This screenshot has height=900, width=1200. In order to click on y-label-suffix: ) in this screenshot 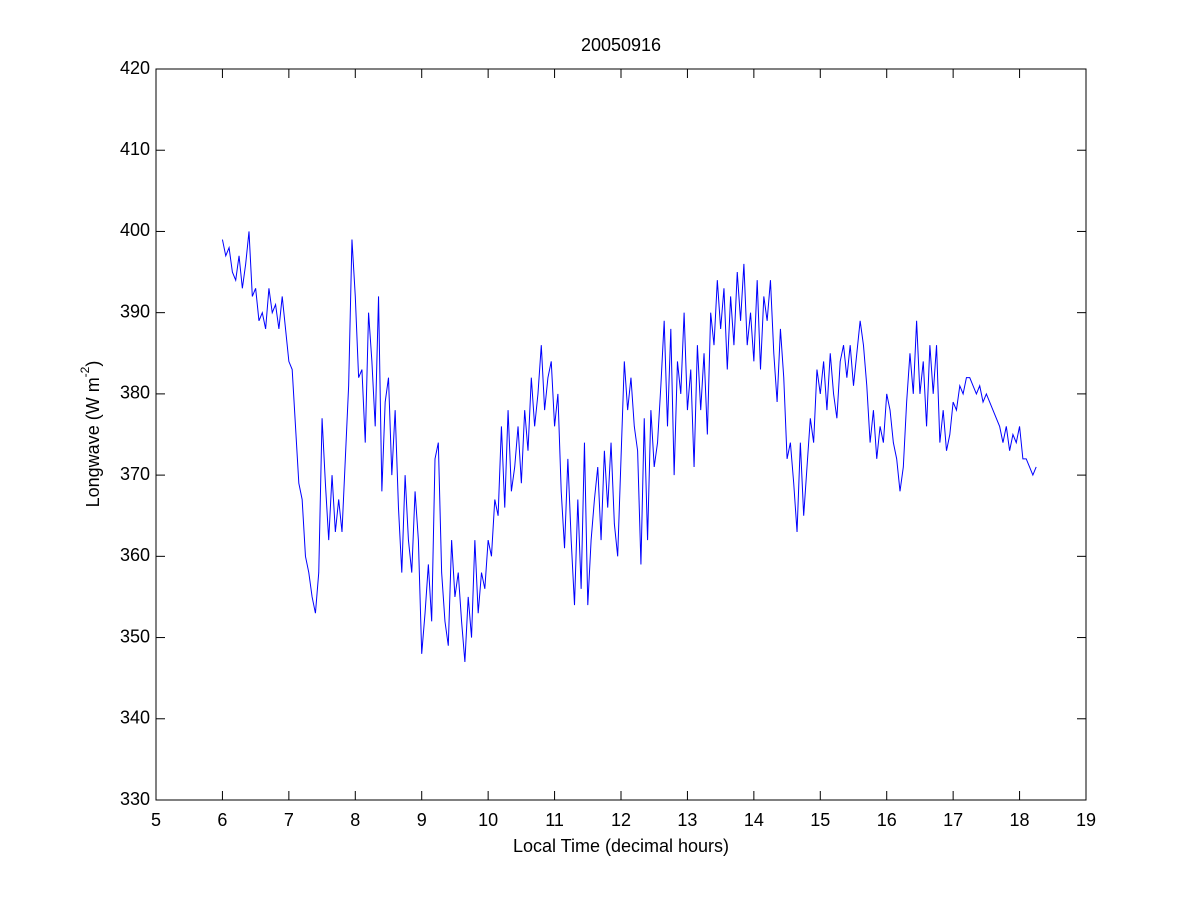, I will do `click(93, 364)`.